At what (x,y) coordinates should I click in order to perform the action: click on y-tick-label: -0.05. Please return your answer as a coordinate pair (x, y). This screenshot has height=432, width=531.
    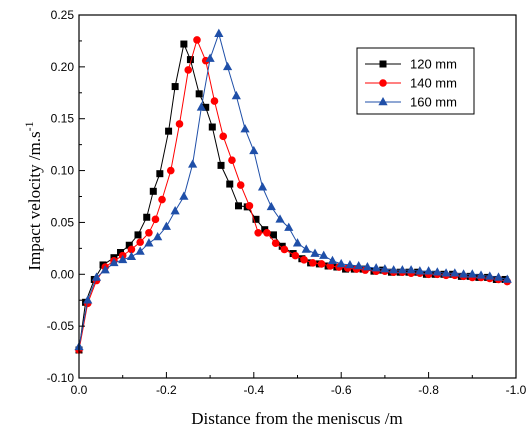
    Looking at the image, I should click on (61, 326).